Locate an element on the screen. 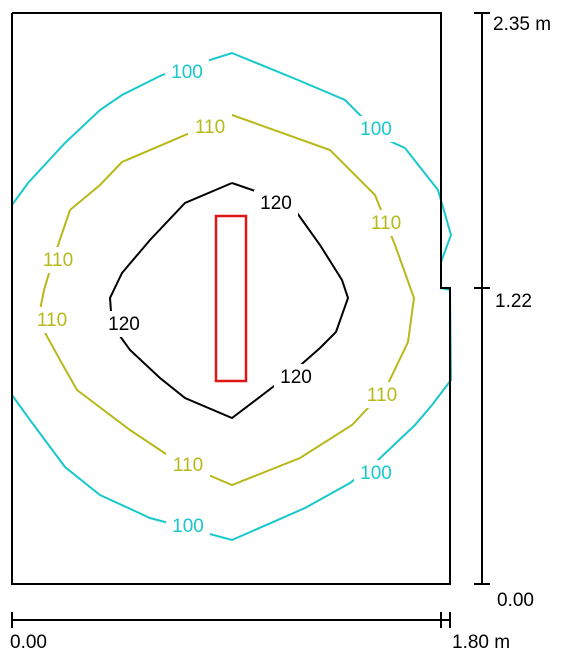 The height and width of the screenshot is (651, 563). x-left-label: 0.00 is located at coordinates (28, 641).